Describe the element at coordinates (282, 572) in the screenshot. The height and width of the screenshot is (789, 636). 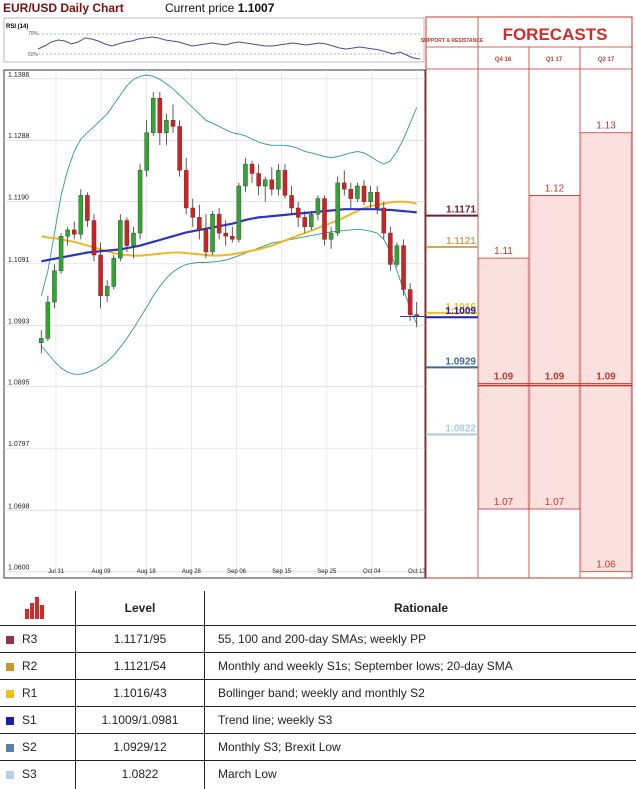
I see `x-tick-label: Sep 15` at that location.